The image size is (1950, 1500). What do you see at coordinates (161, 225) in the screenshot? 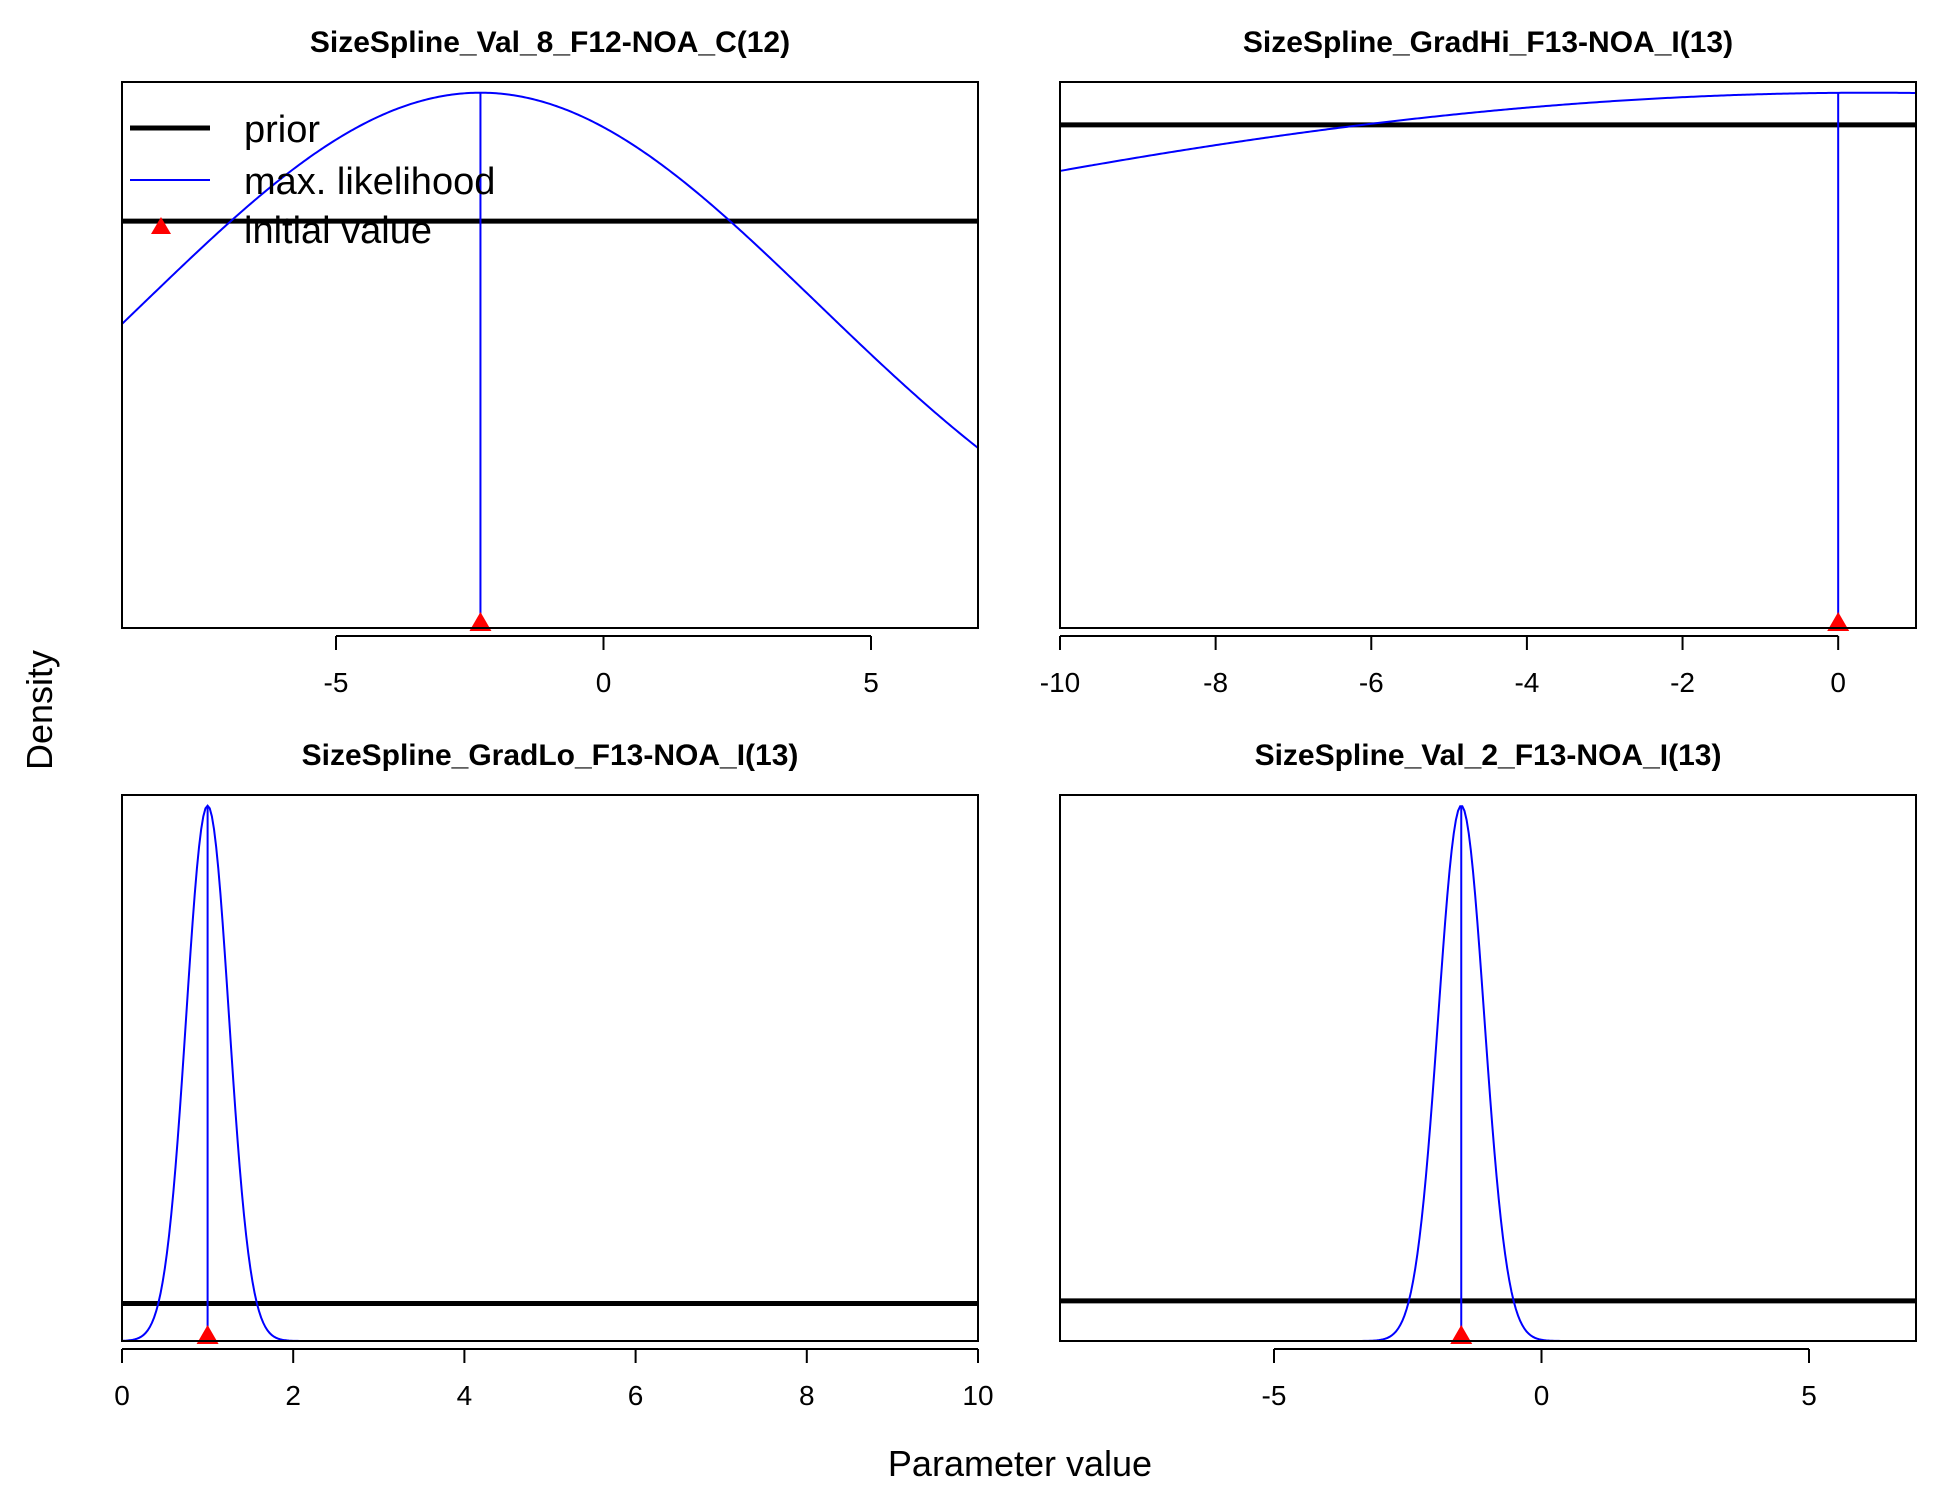
I see `legend-swatch-initial` at bounding box center [161, 225].